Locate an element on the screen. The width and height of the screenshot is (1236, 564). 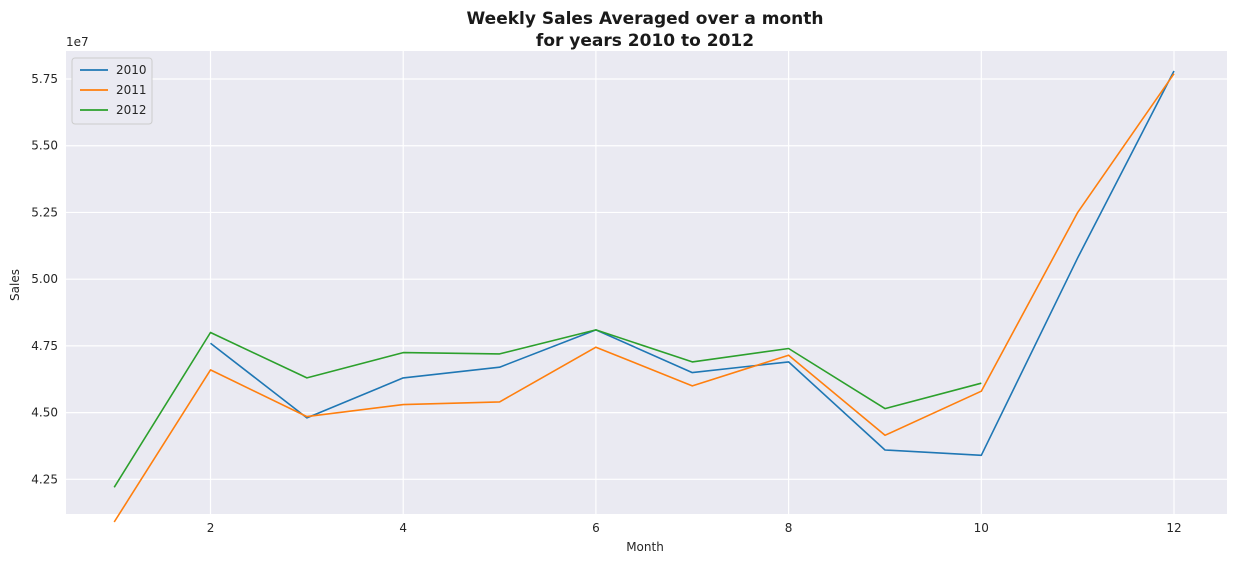
y-axis-label: Sales is located at coordinates (15, 285).